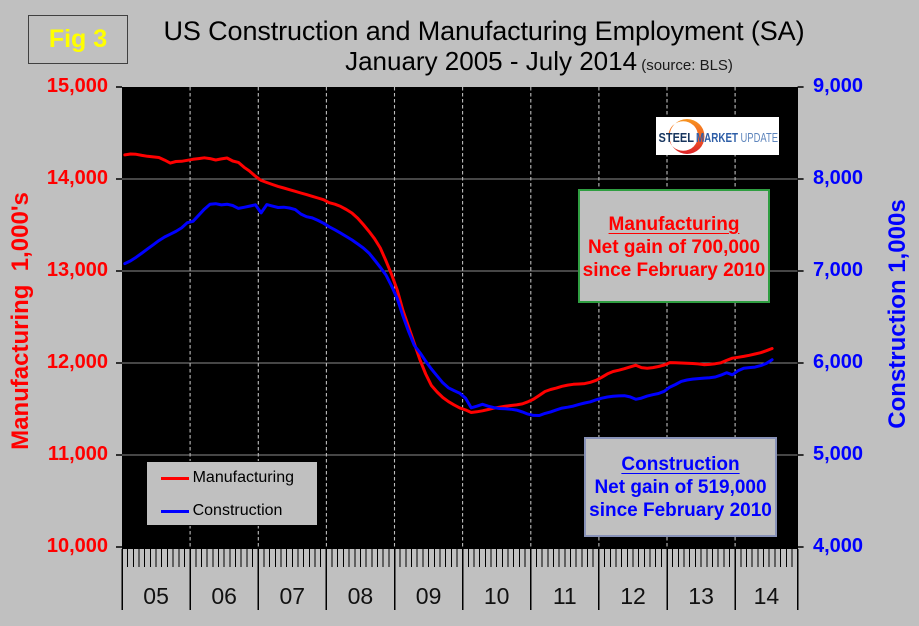 This screenshot has height=626, width=919. What do you see at coordinates (760, 137) in the screenshot?
I see `svg-text: UPDATE` at bounding box center [760, 137].